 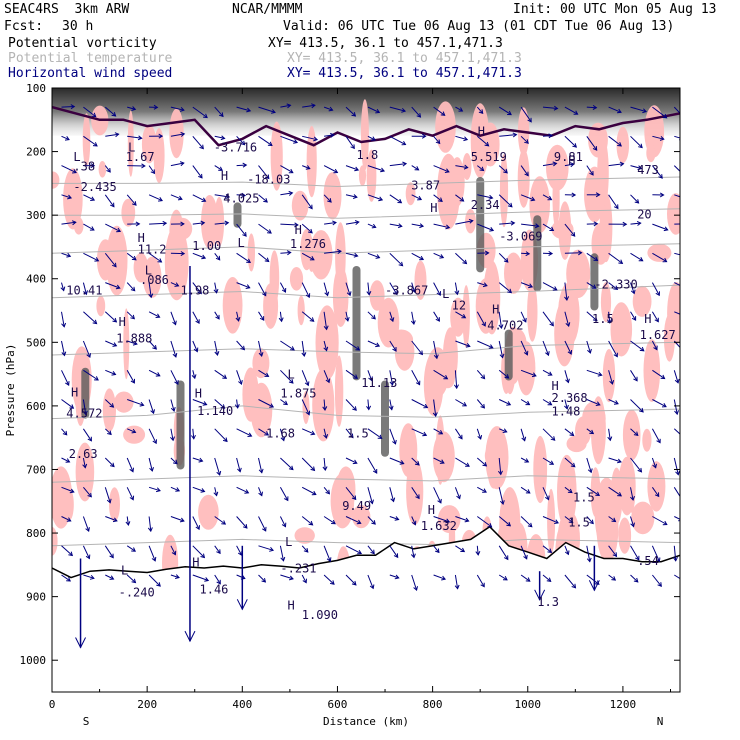 What do you see at coordinates (379, 383) in the screenshot?
I see `pv-extremum-label: 11.13` at bounding box center [379, 383].